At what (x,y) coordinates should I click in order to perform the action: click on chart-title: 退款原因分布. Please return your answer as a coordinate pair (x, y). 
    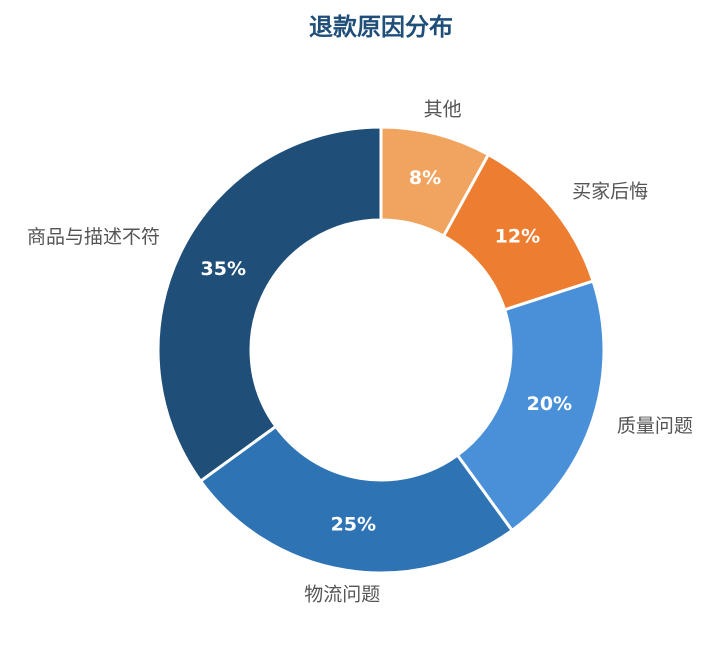
    Looking at the image, I should click on (381, 27).